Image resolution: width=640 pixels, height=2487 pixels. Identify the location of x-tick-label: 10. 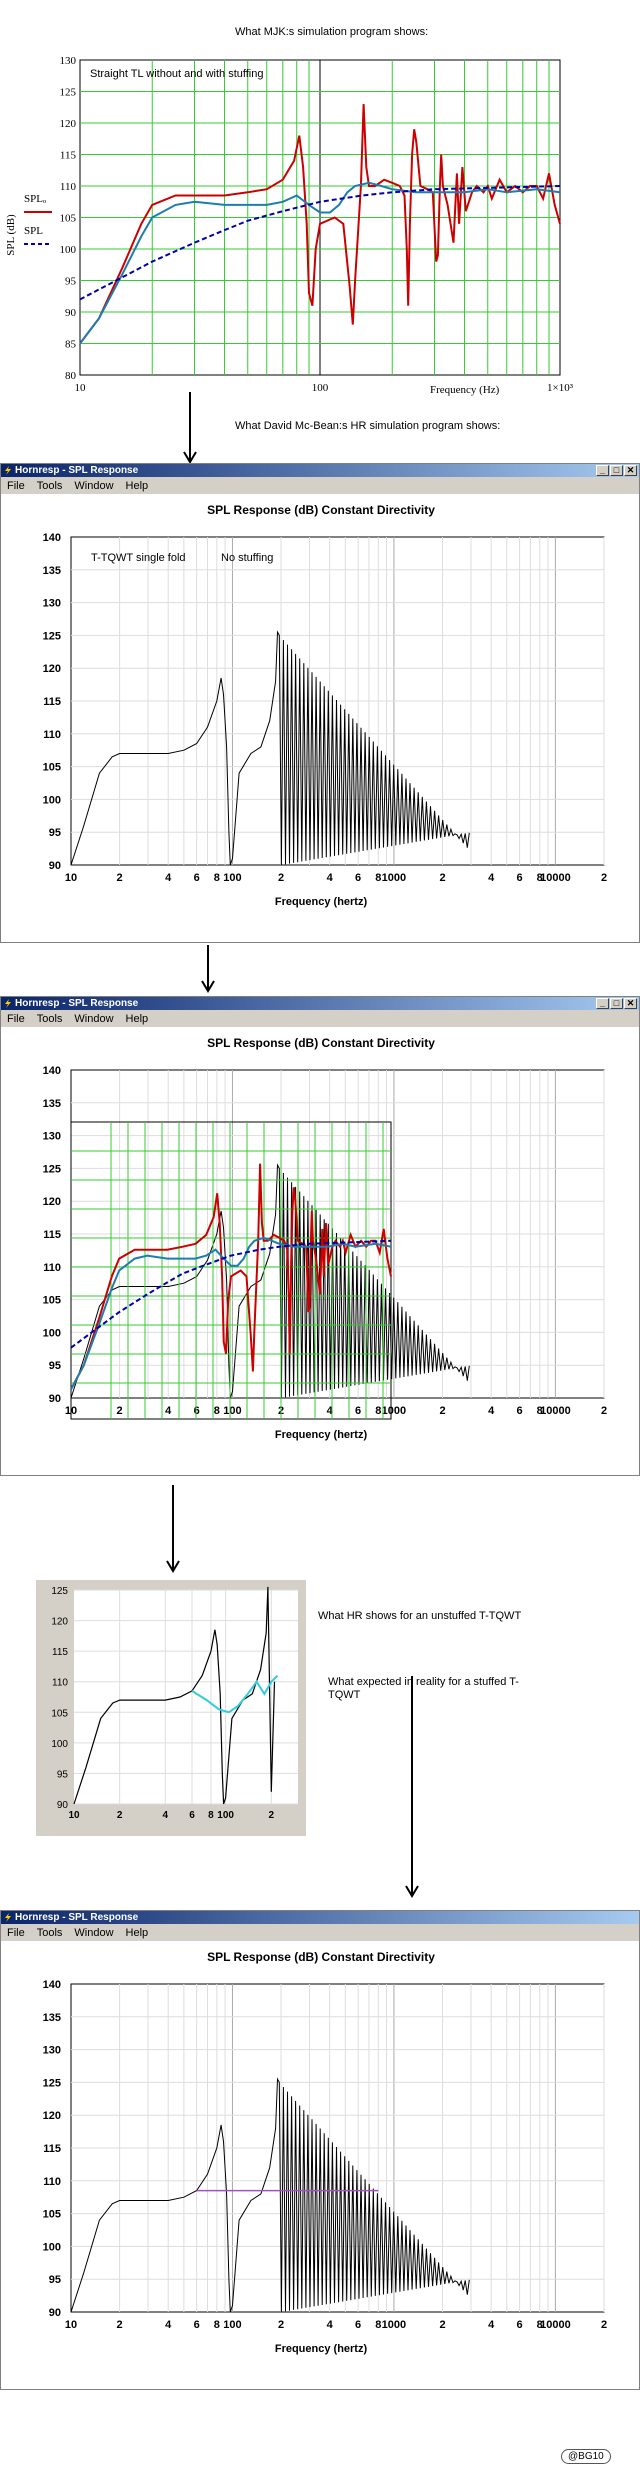
(81, 388).